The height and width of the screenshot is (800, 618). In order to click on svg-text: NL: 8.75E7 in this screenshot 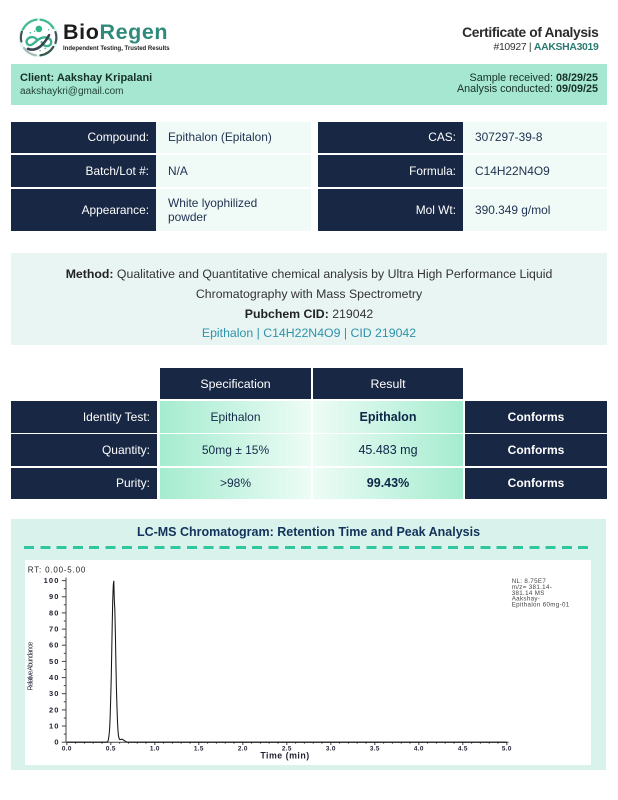, I will do `click(529, 581)`.